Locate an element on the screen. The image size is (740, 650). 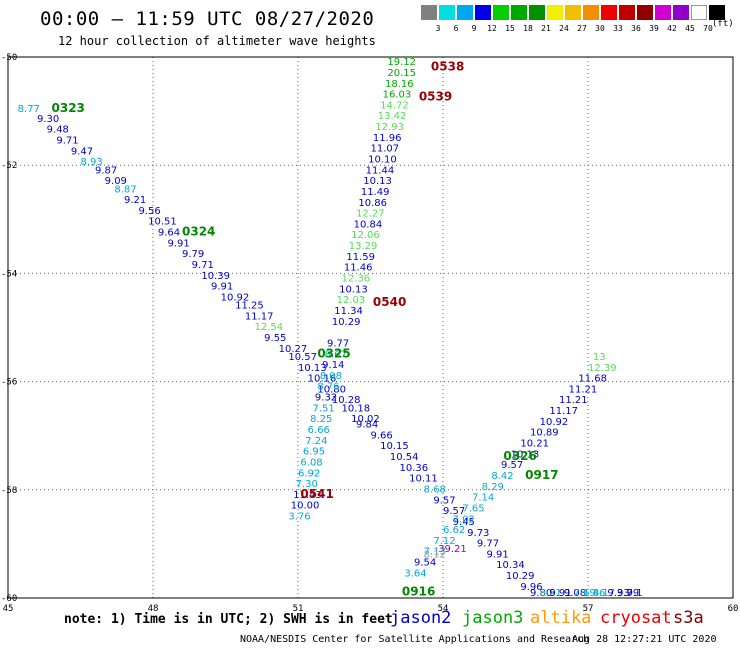
x-tick-label: 51 is located at coordinates (298, 609).